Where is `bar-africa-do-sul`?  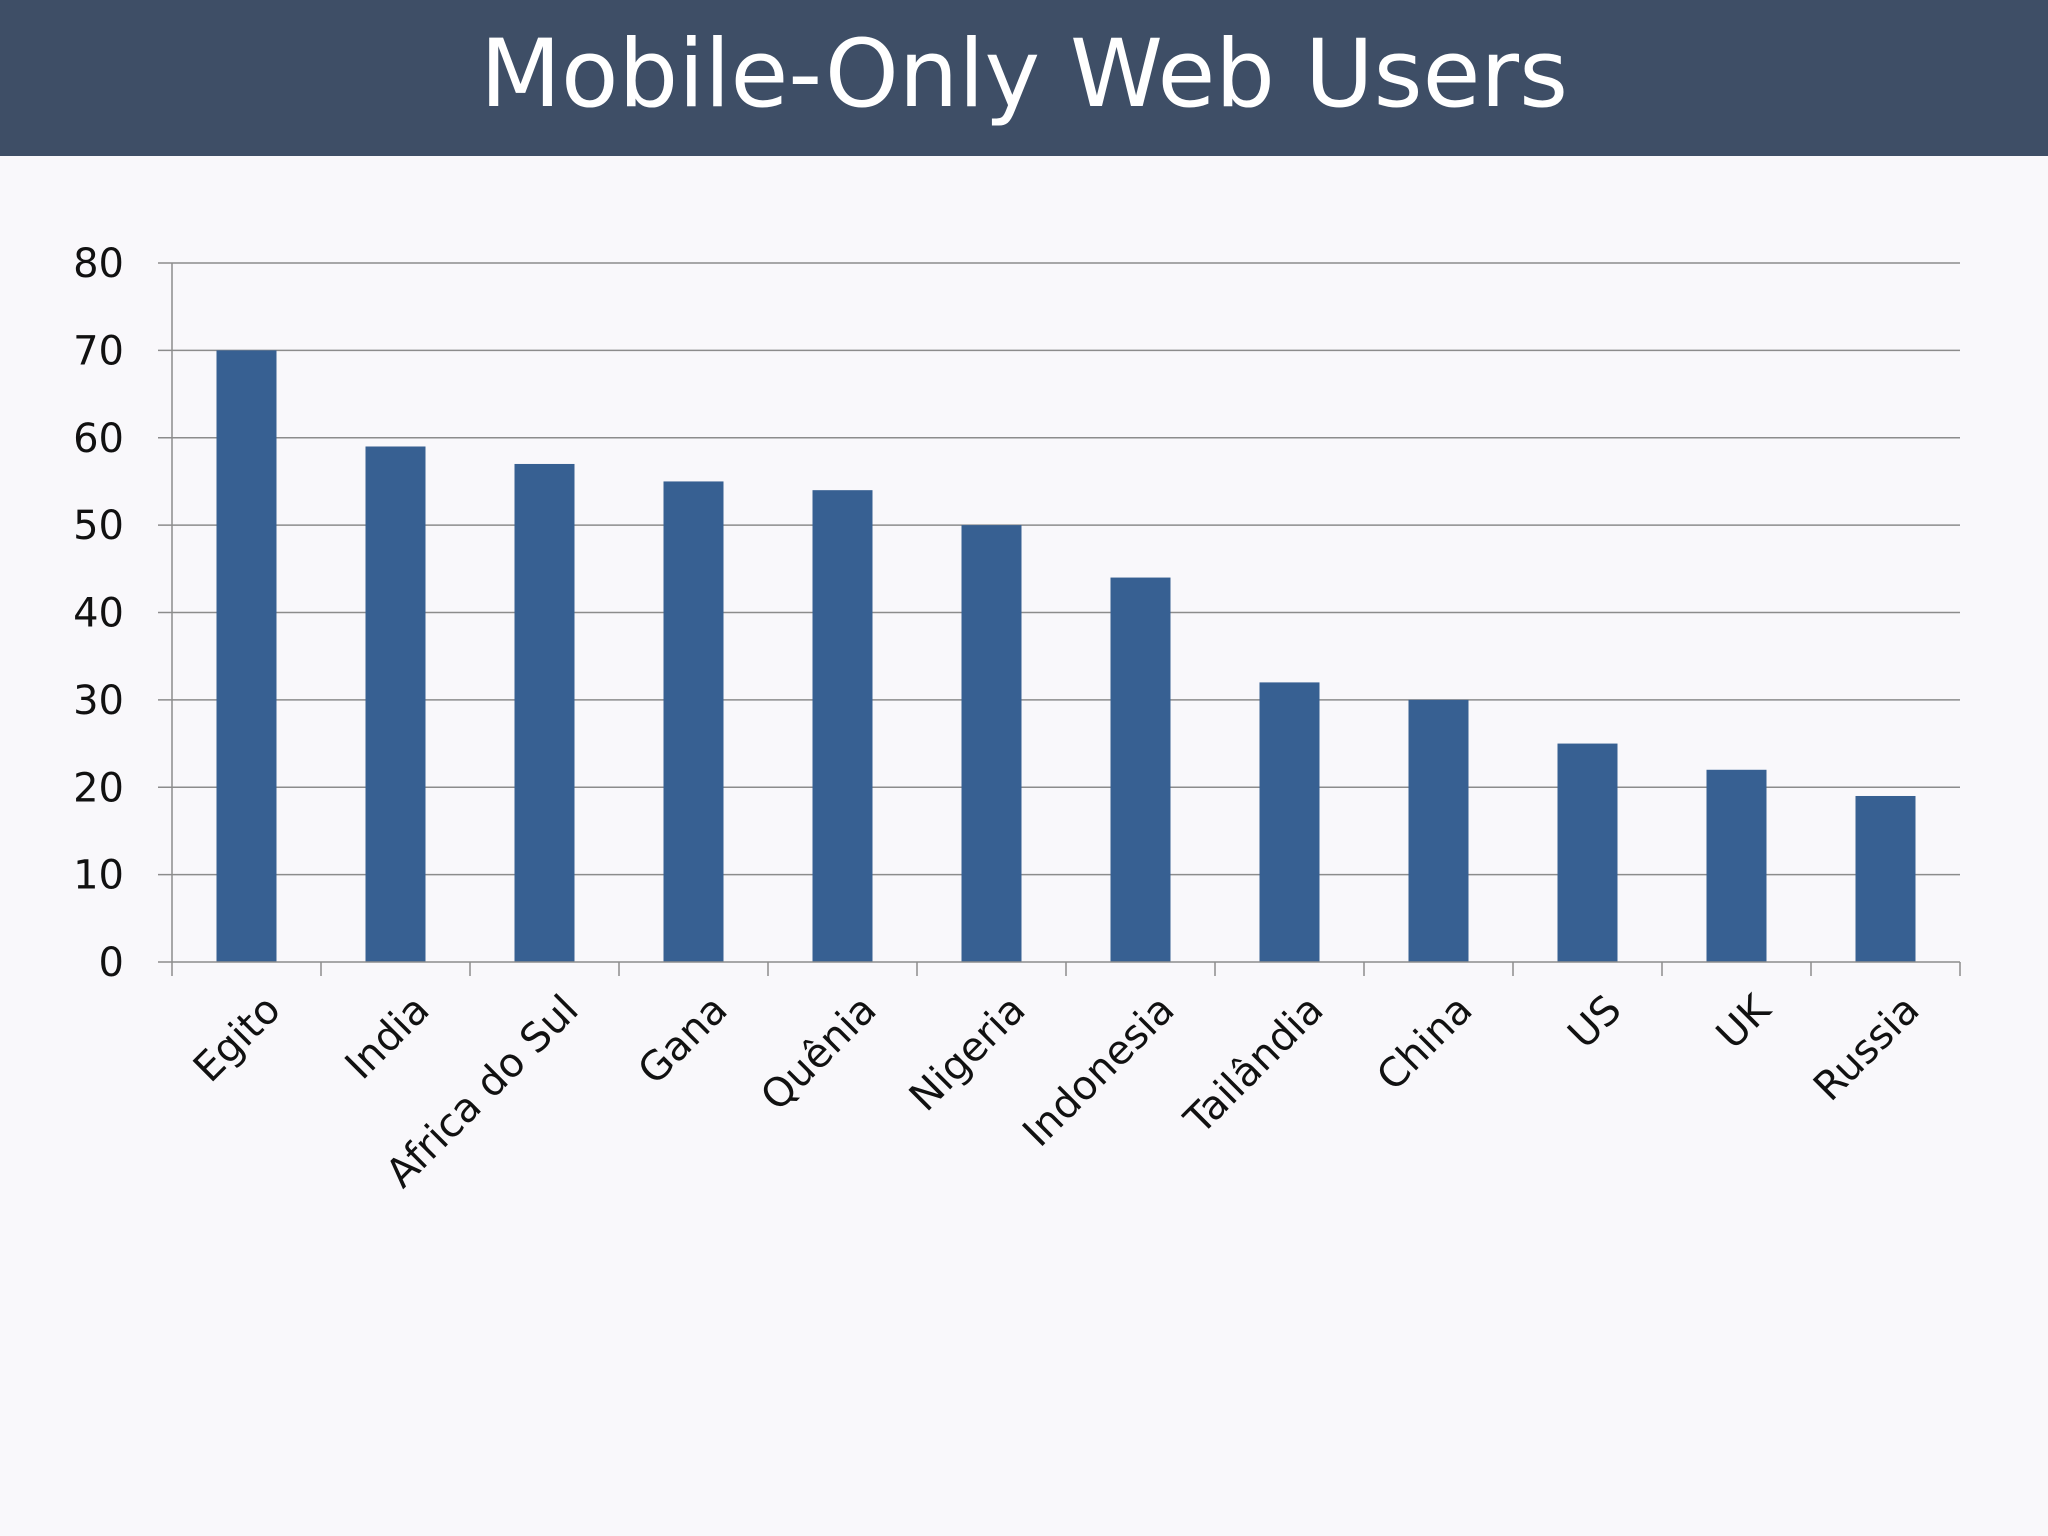 bar-africa-do-sul is located at coordinates (544, 712).